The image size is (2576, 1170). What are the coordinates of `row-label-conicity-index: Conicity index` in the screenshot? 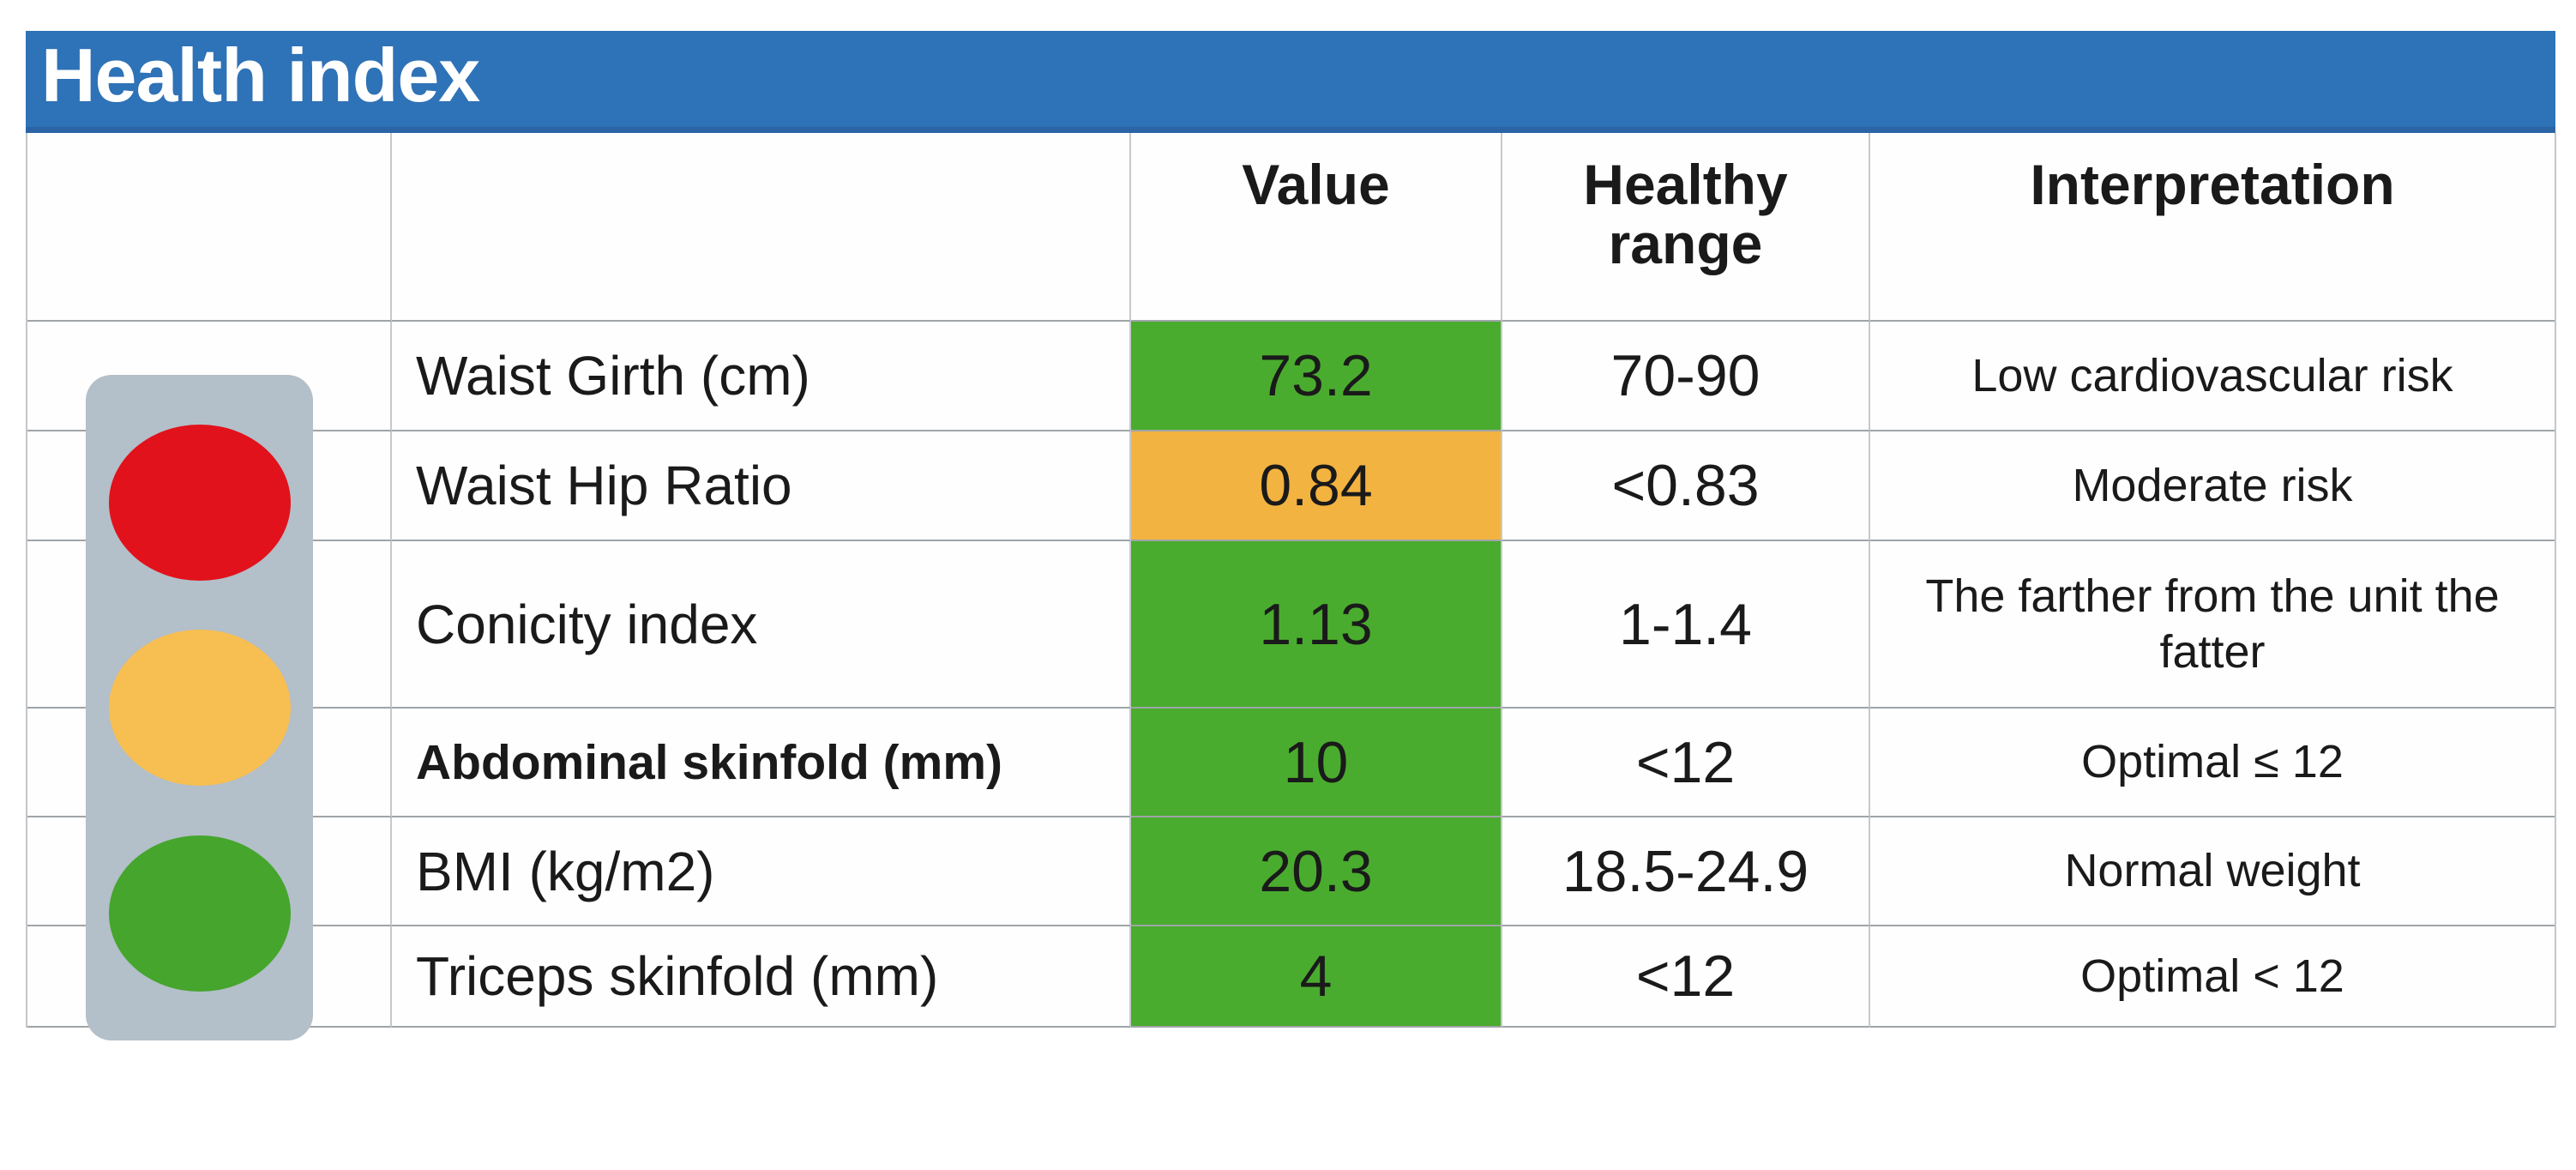 It's located at (761, 625).